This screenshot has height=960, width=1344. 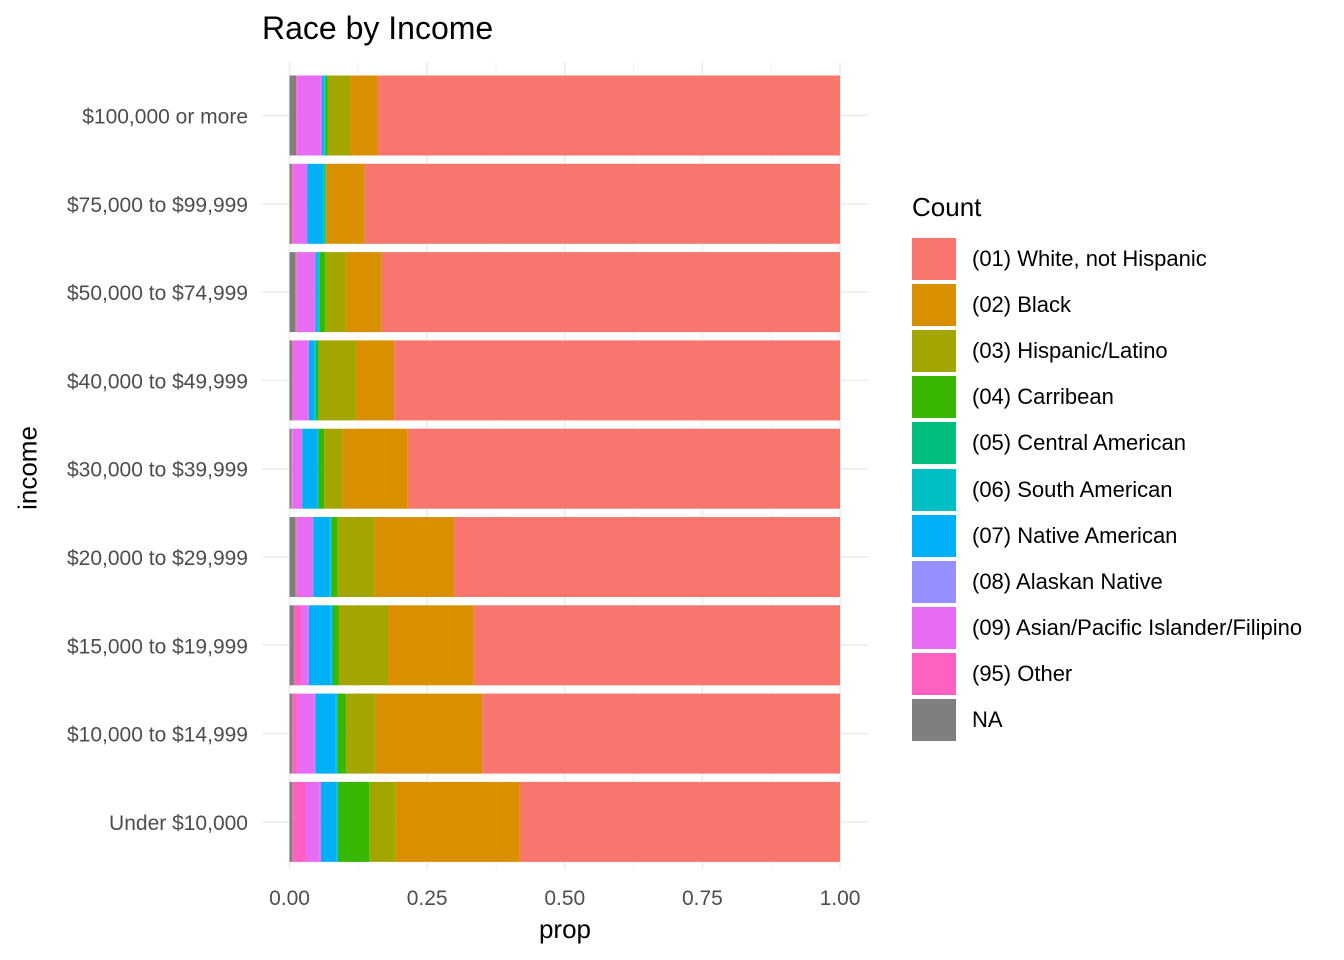 I want to click on bar-0--02-black, so click(x=364, y=115).